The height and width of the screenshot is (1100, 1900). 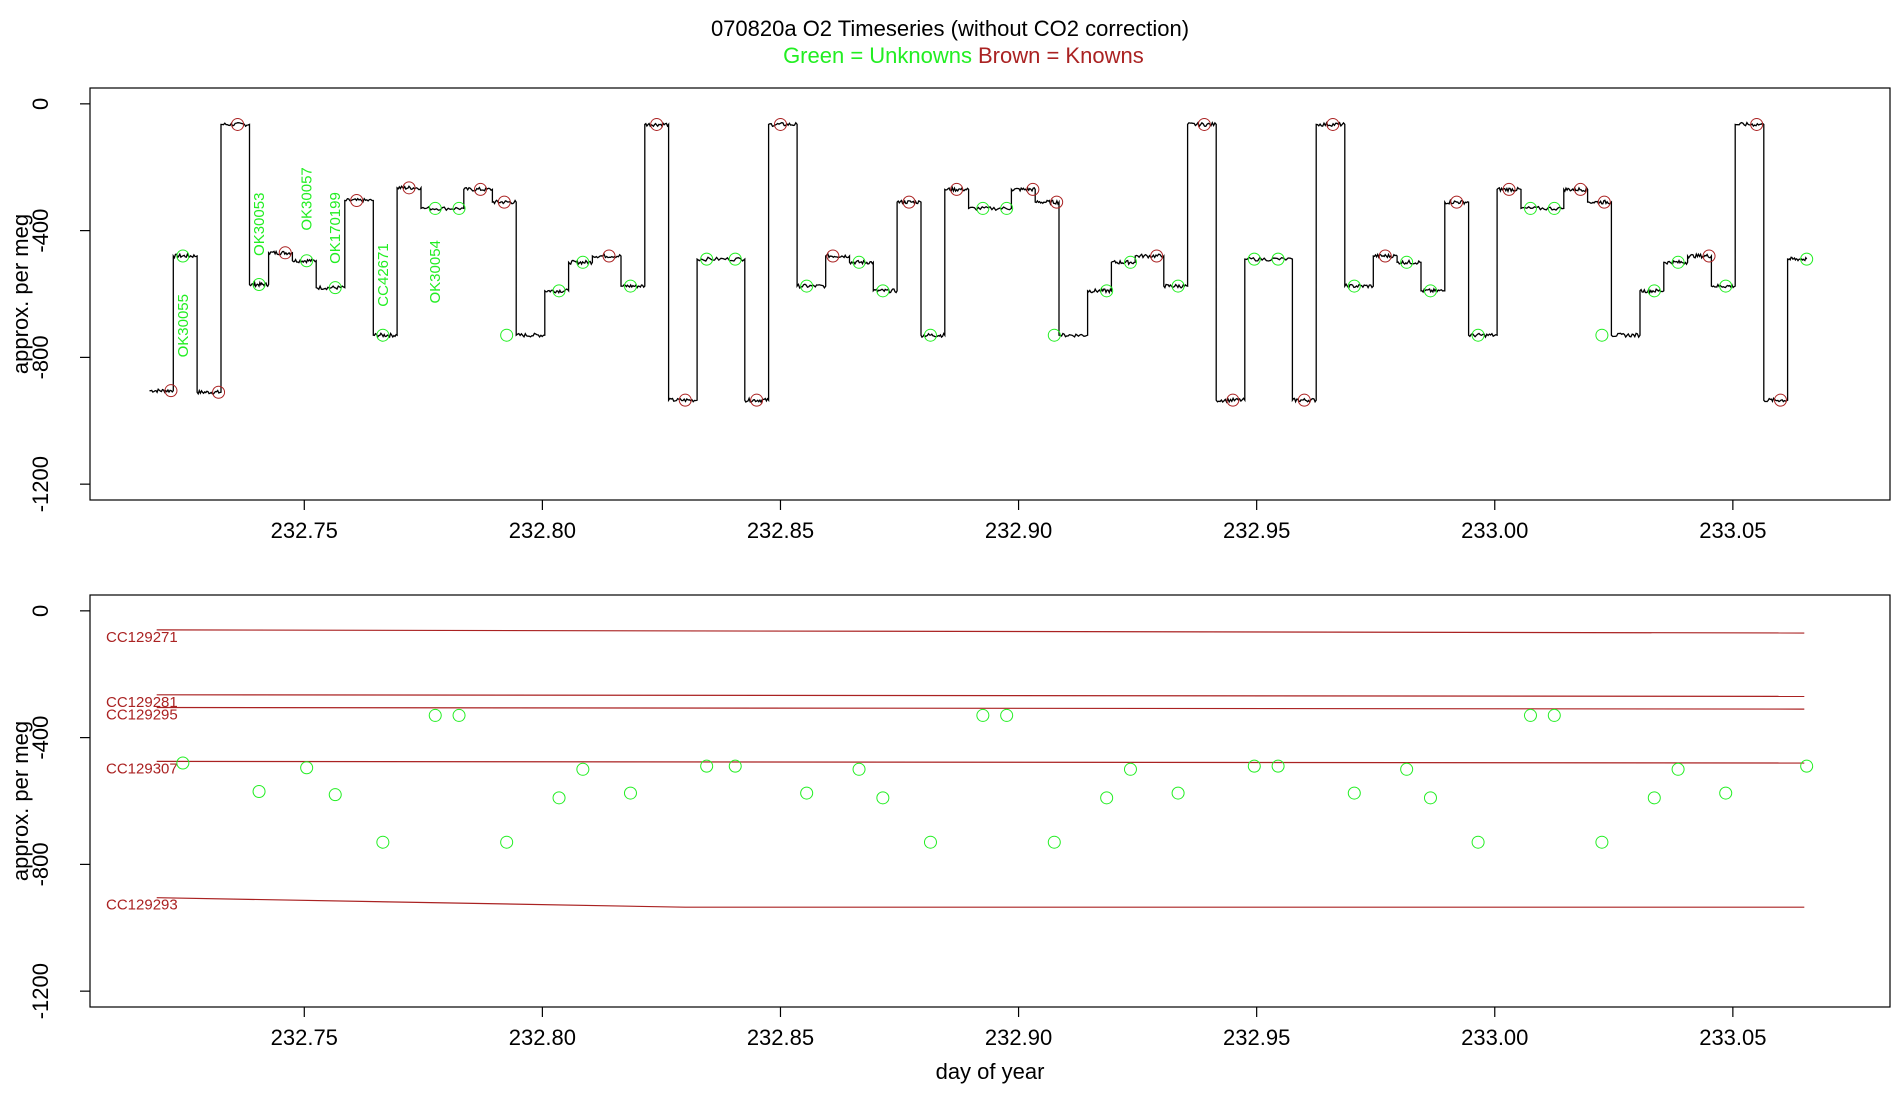 What do you see at coordinates (1018, 530) in the screenshot?
I see `top-x-tick-label: 232.90` at bounding box center [1018, 530].